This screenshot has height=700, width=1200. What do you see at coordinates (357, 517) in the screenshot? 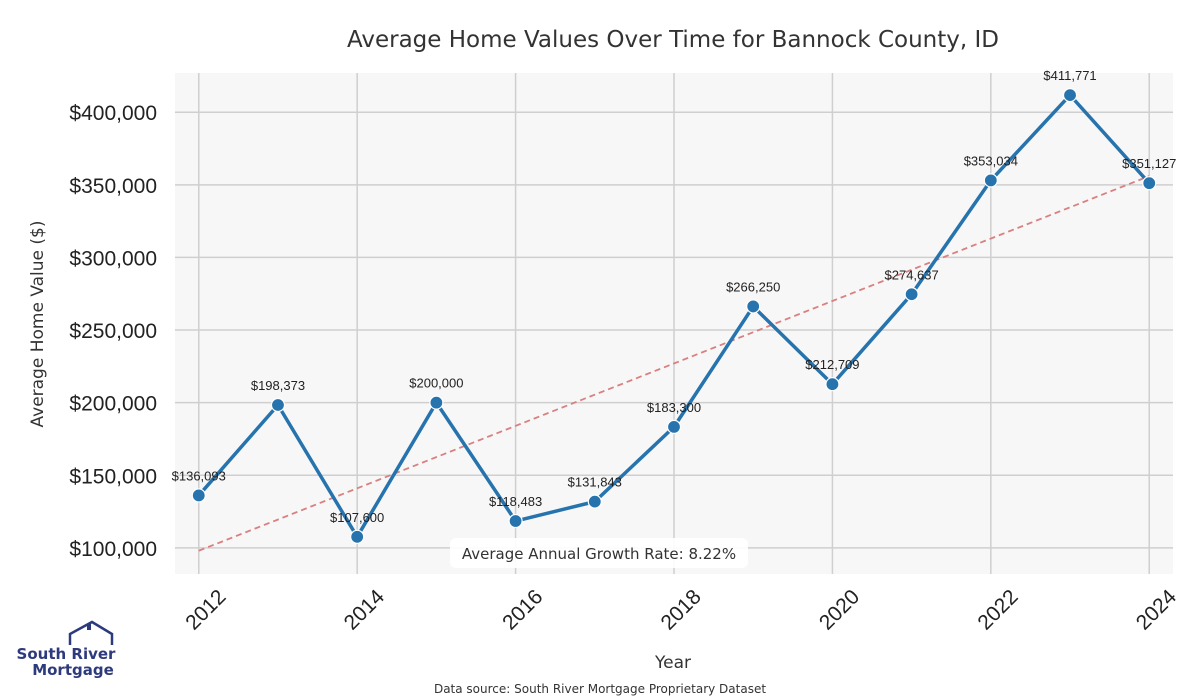
I see `data-label: $107,600` at bounding box center [357, 517].